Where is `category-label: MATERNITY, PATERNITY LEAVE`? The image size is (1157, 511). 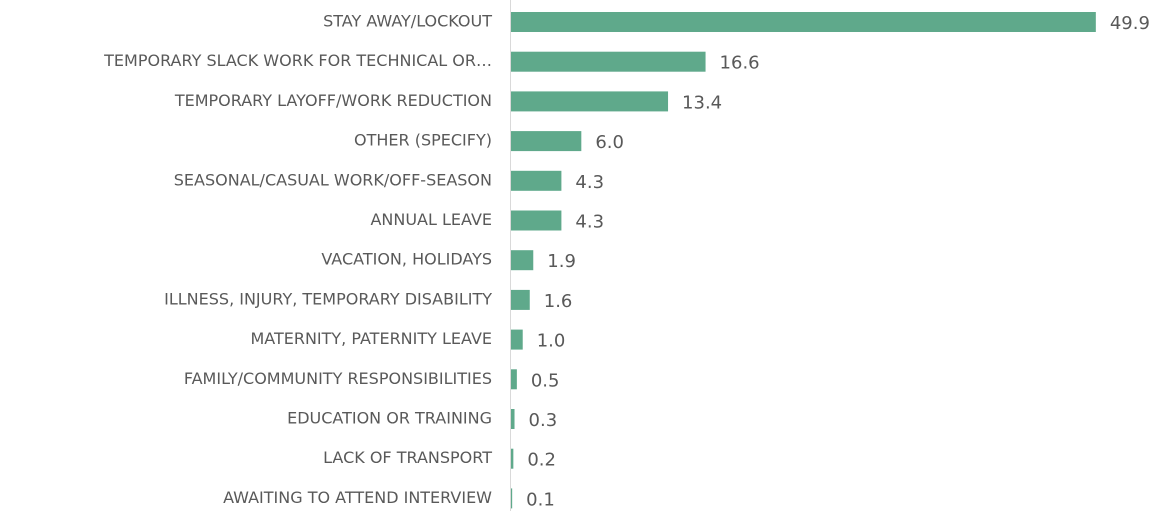 category-label: MATERNITY, PATERNITY LEAVE is located at coordinates (371, 338).